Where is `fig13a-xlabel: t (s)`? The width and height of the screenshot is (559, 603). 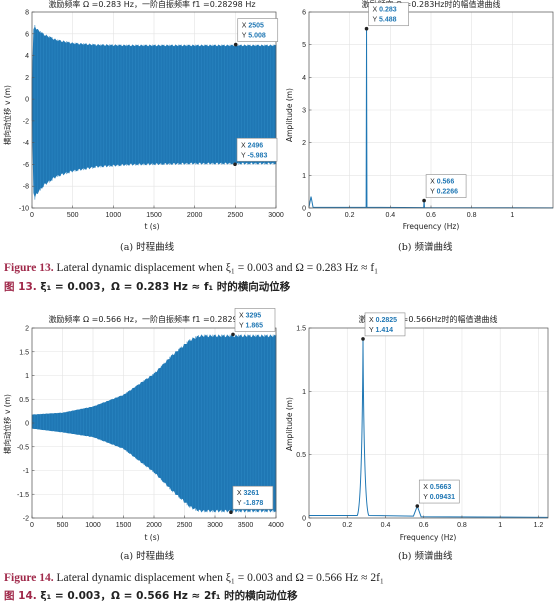 fig13a-xlabel: t (s) is located at coordinates (151, 226).